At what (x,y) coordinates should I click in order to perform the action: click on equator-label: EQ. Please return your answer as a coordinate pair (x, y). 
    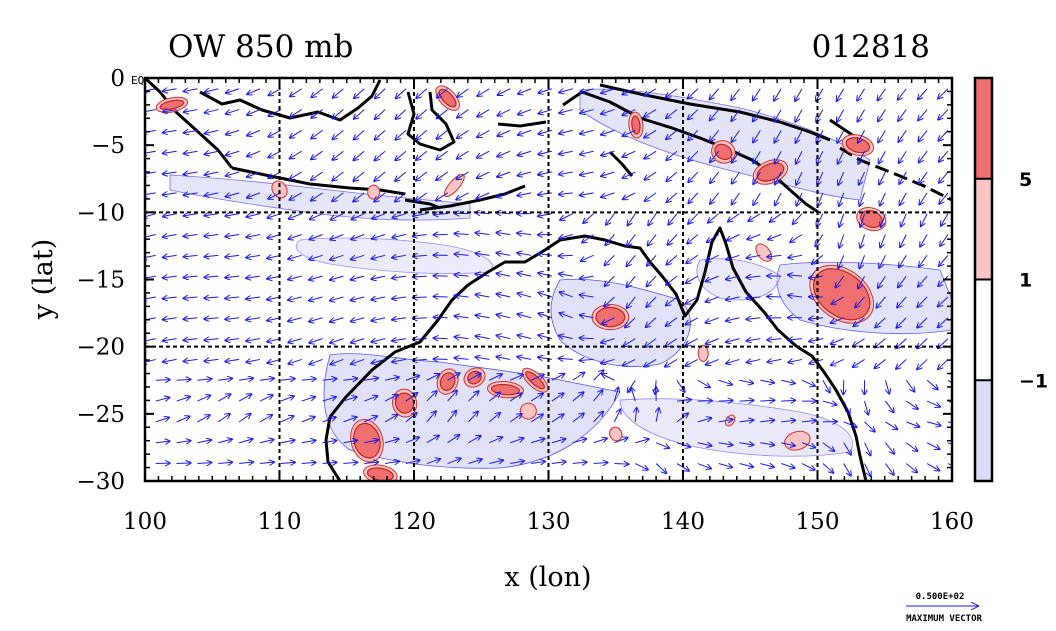
    Looking at the image, I should click on (137, 80).